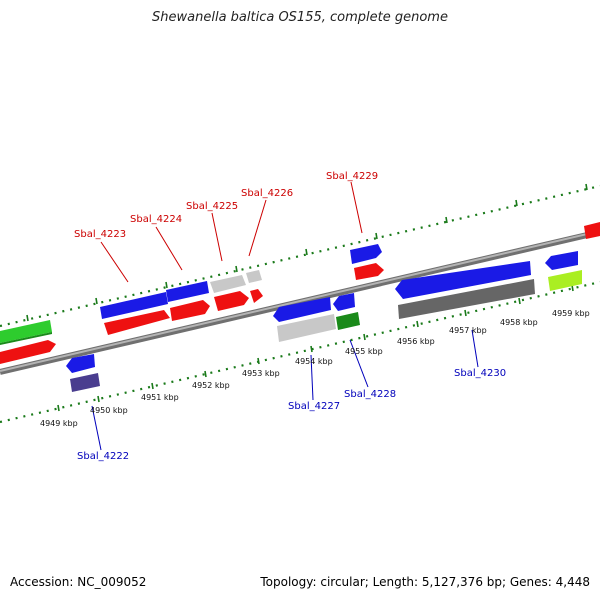 The image size is (600, 600). Describe the element at coordinates (416, 341) in the screenshot. I see `scale-label: 4956 kbp` at that location.